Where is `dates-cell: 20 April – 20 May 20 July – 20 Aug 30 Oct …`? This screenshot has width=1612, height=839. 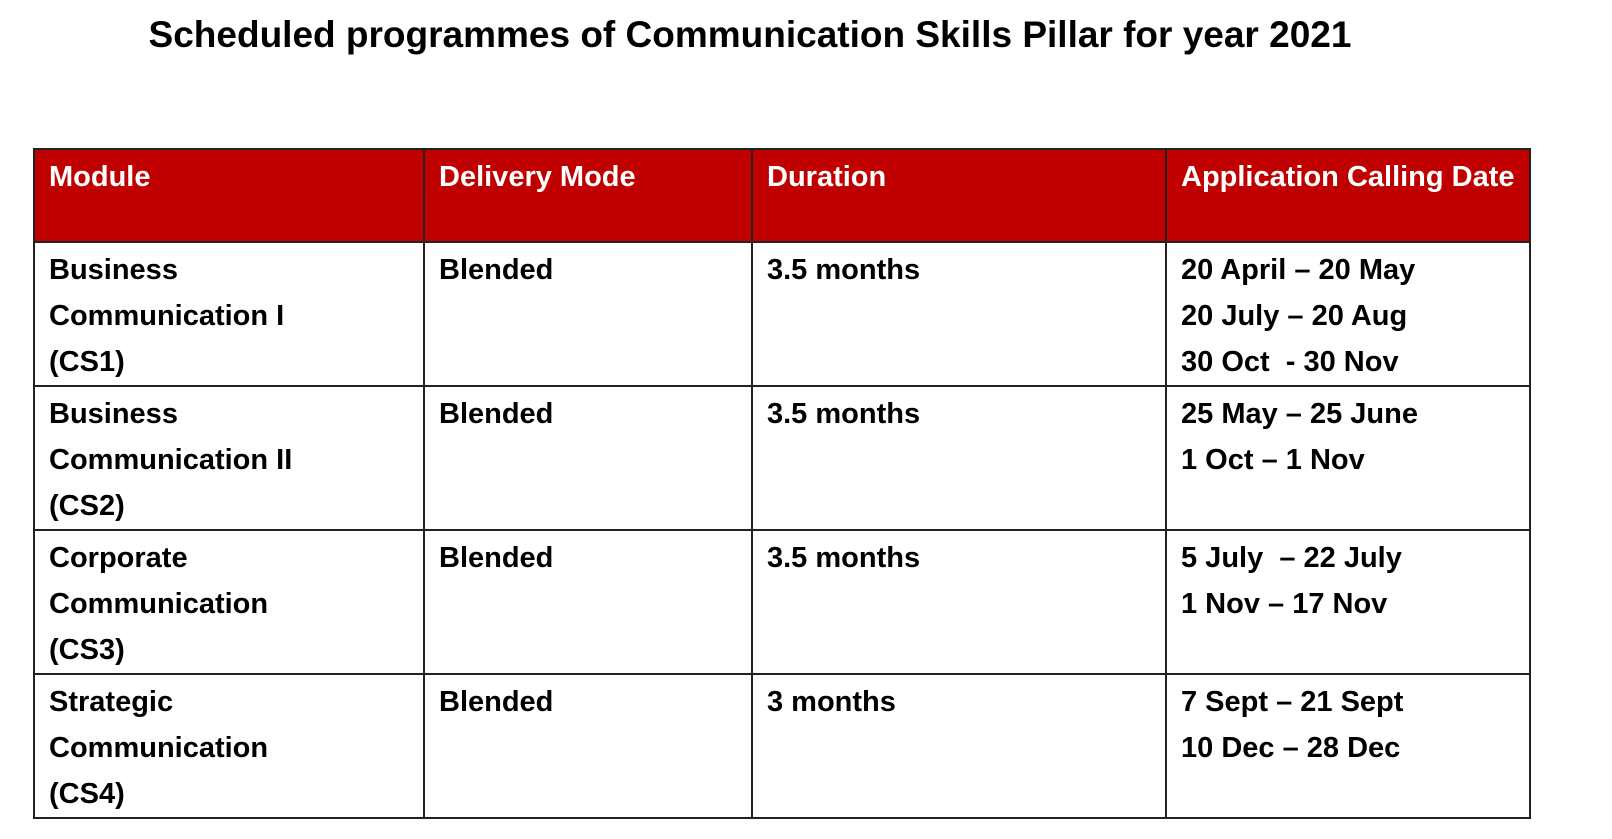
dates-cell: 20 April – 20 May 20 July – 20 Aug 30 Oct … is located at coordinates (1348, 314).